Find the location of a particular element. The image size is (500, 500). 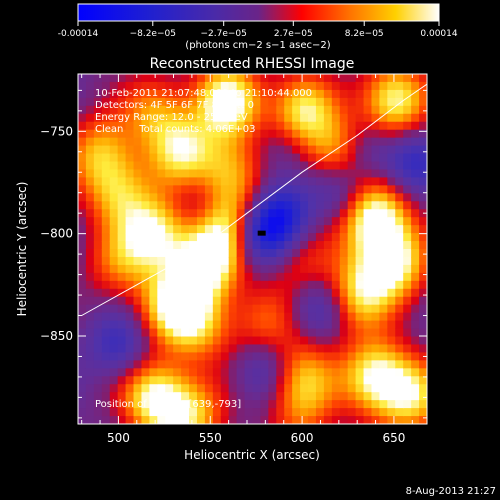

colorbar-tick-label: −2.7e−05 is located at coordinates (223, 34).